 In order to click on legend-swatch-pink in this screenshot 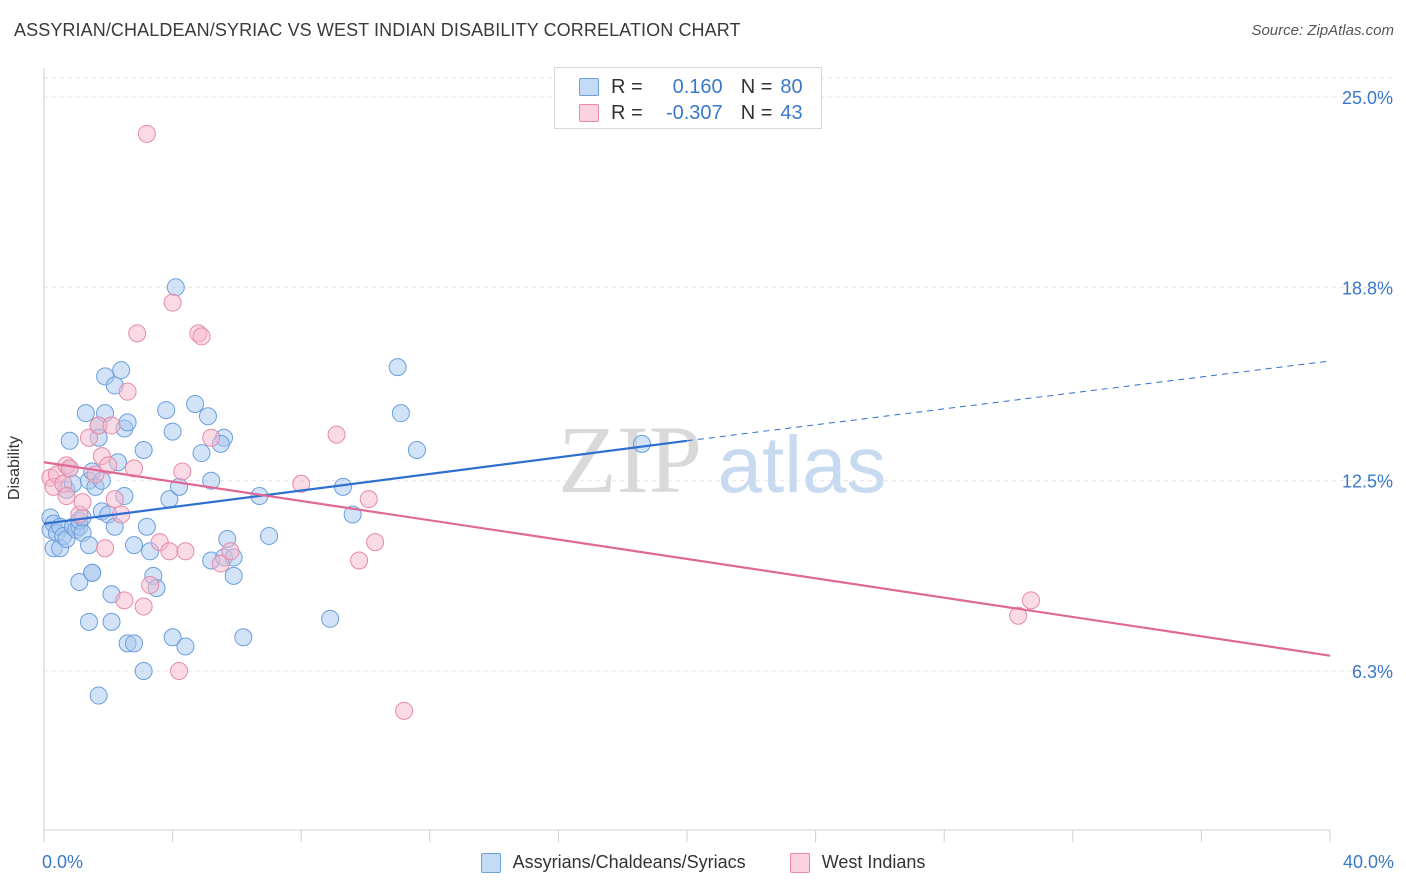, I will do `click(799, 862)`.